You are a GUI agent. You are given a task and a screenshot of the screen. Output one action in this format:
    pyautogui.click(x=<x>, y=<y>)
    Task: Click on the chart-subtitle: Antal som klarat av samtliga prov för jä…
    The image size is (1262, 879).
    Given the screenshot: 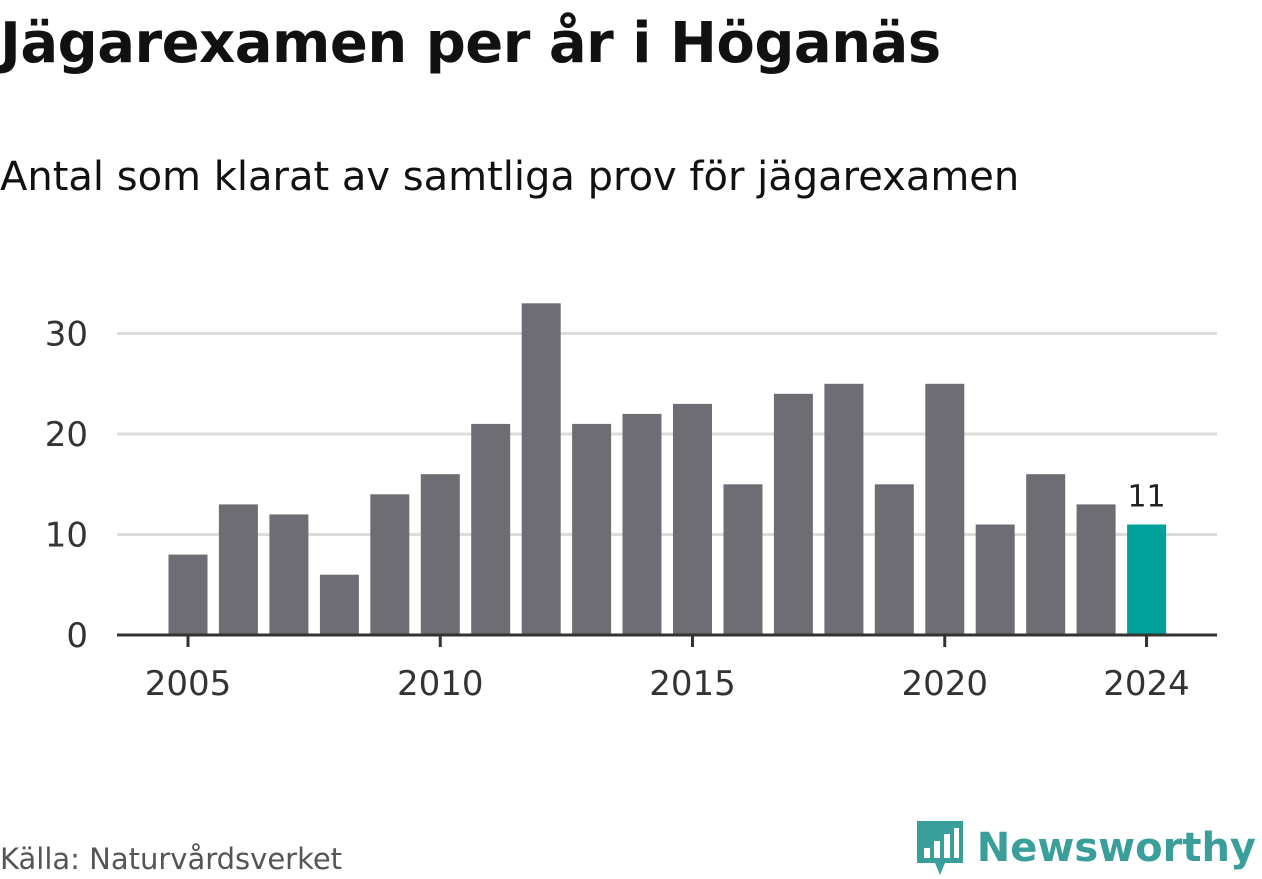 What is the action you would take?
    pyautogui.click(x=510, y=177)
    